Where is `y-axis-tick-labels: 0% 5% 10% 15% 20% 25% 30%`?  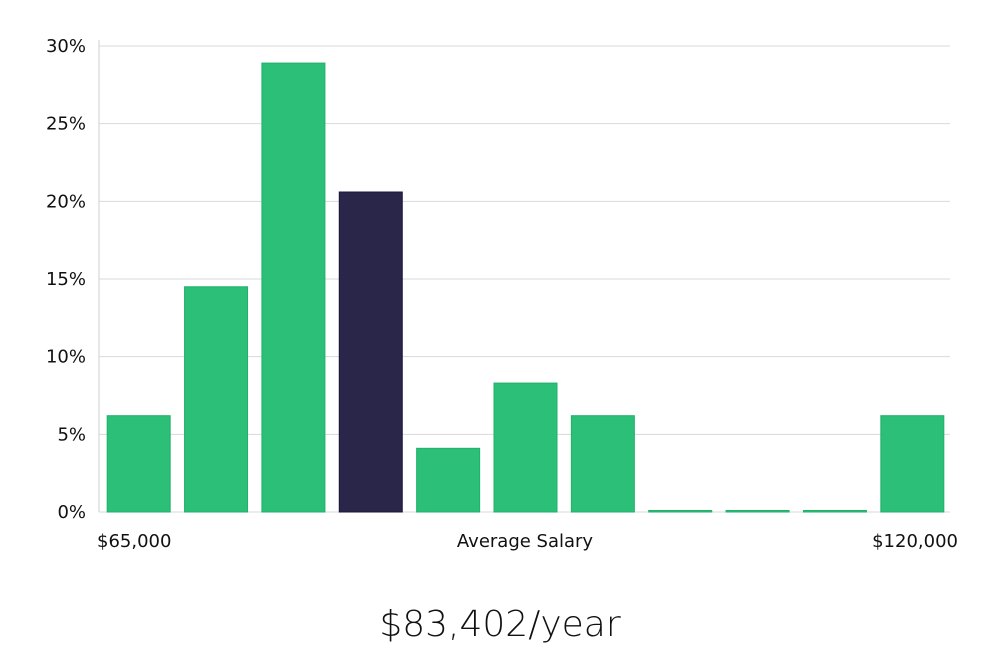 y-axis-tick-labels: 0% 5% 10% 15% 20% 25% 30% is located at coordinates (66, 279).